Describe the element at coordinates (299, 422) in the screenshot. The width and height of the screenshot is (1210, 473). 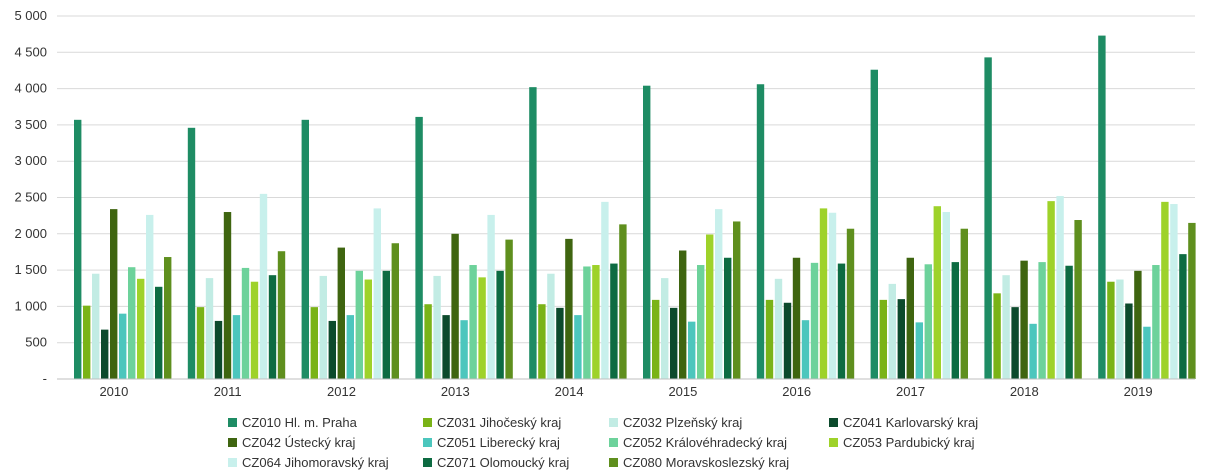
I see `legend-label: CZ010 Hl. m. Praha` at that location.